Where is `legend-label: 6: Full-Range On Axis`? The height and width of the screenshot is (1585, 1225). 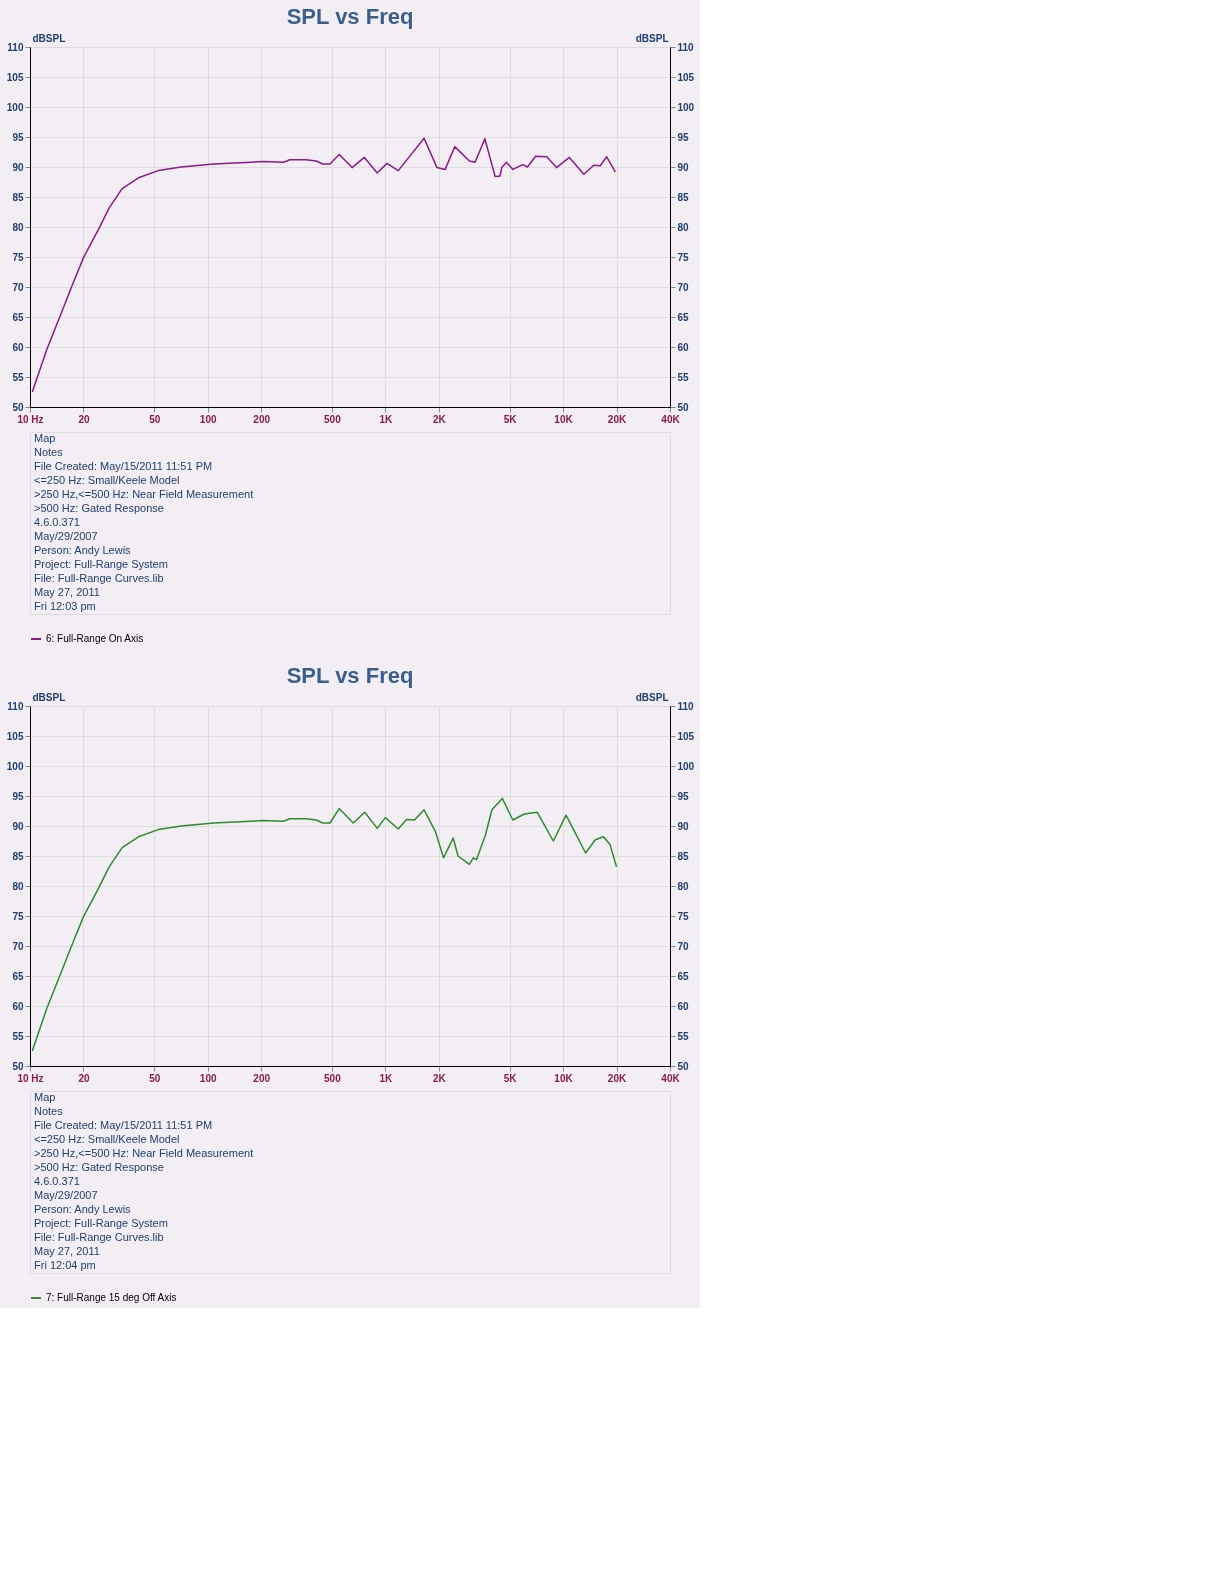 legend-label: 6: Full-Range On Axis is located at coordinates (95, 638).